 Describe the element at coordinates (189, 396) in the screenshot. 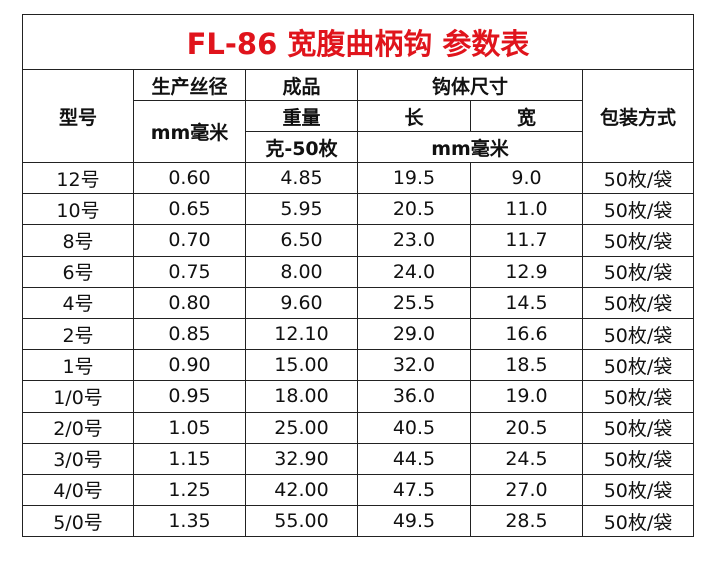

I see `data-cell: 0.95` at that location.